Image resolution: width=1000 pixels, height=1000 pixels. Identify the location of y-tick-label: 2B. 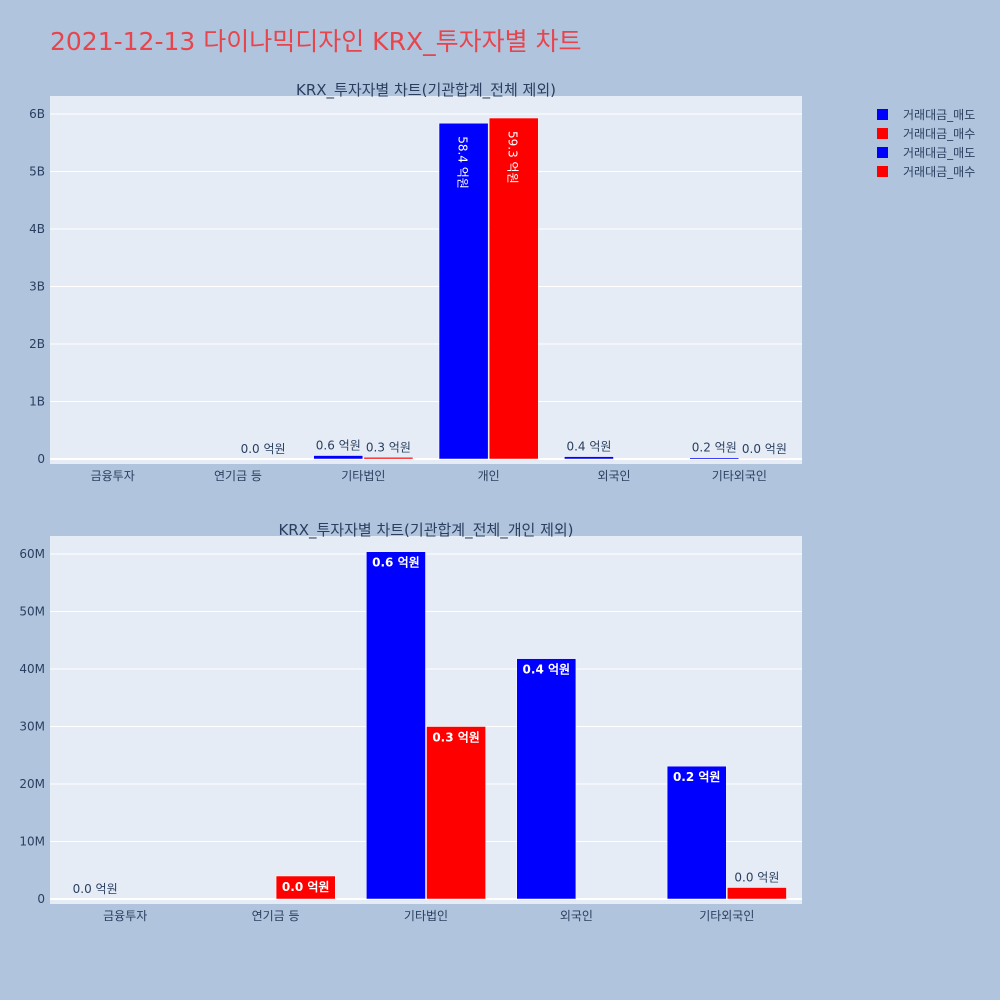
(37, 344).